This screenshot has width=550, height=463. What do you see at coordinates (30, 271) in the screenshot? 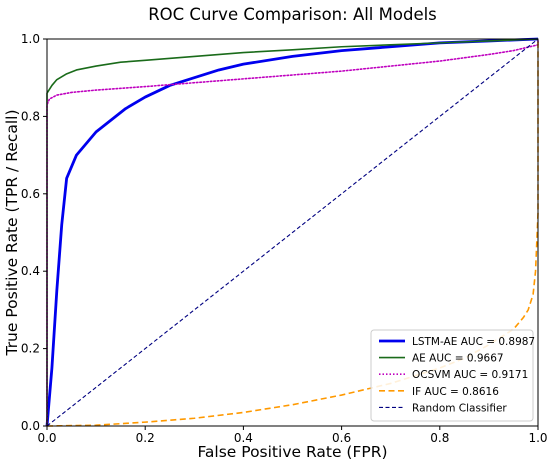
I see `y-tick-label: 0.4` at bounding box center [30, 271].